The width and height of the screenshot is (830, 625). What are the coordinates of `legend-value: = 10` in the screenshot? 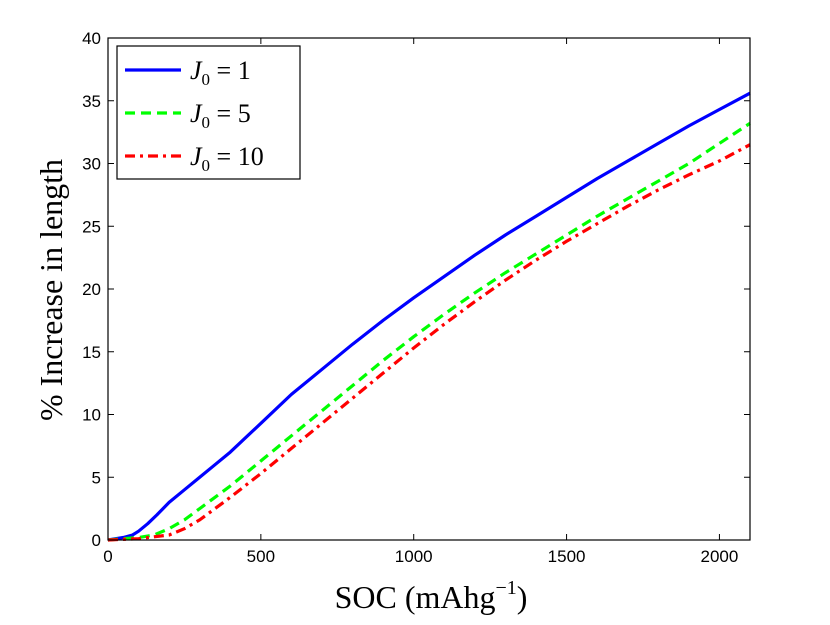 It's located at (237, 156).